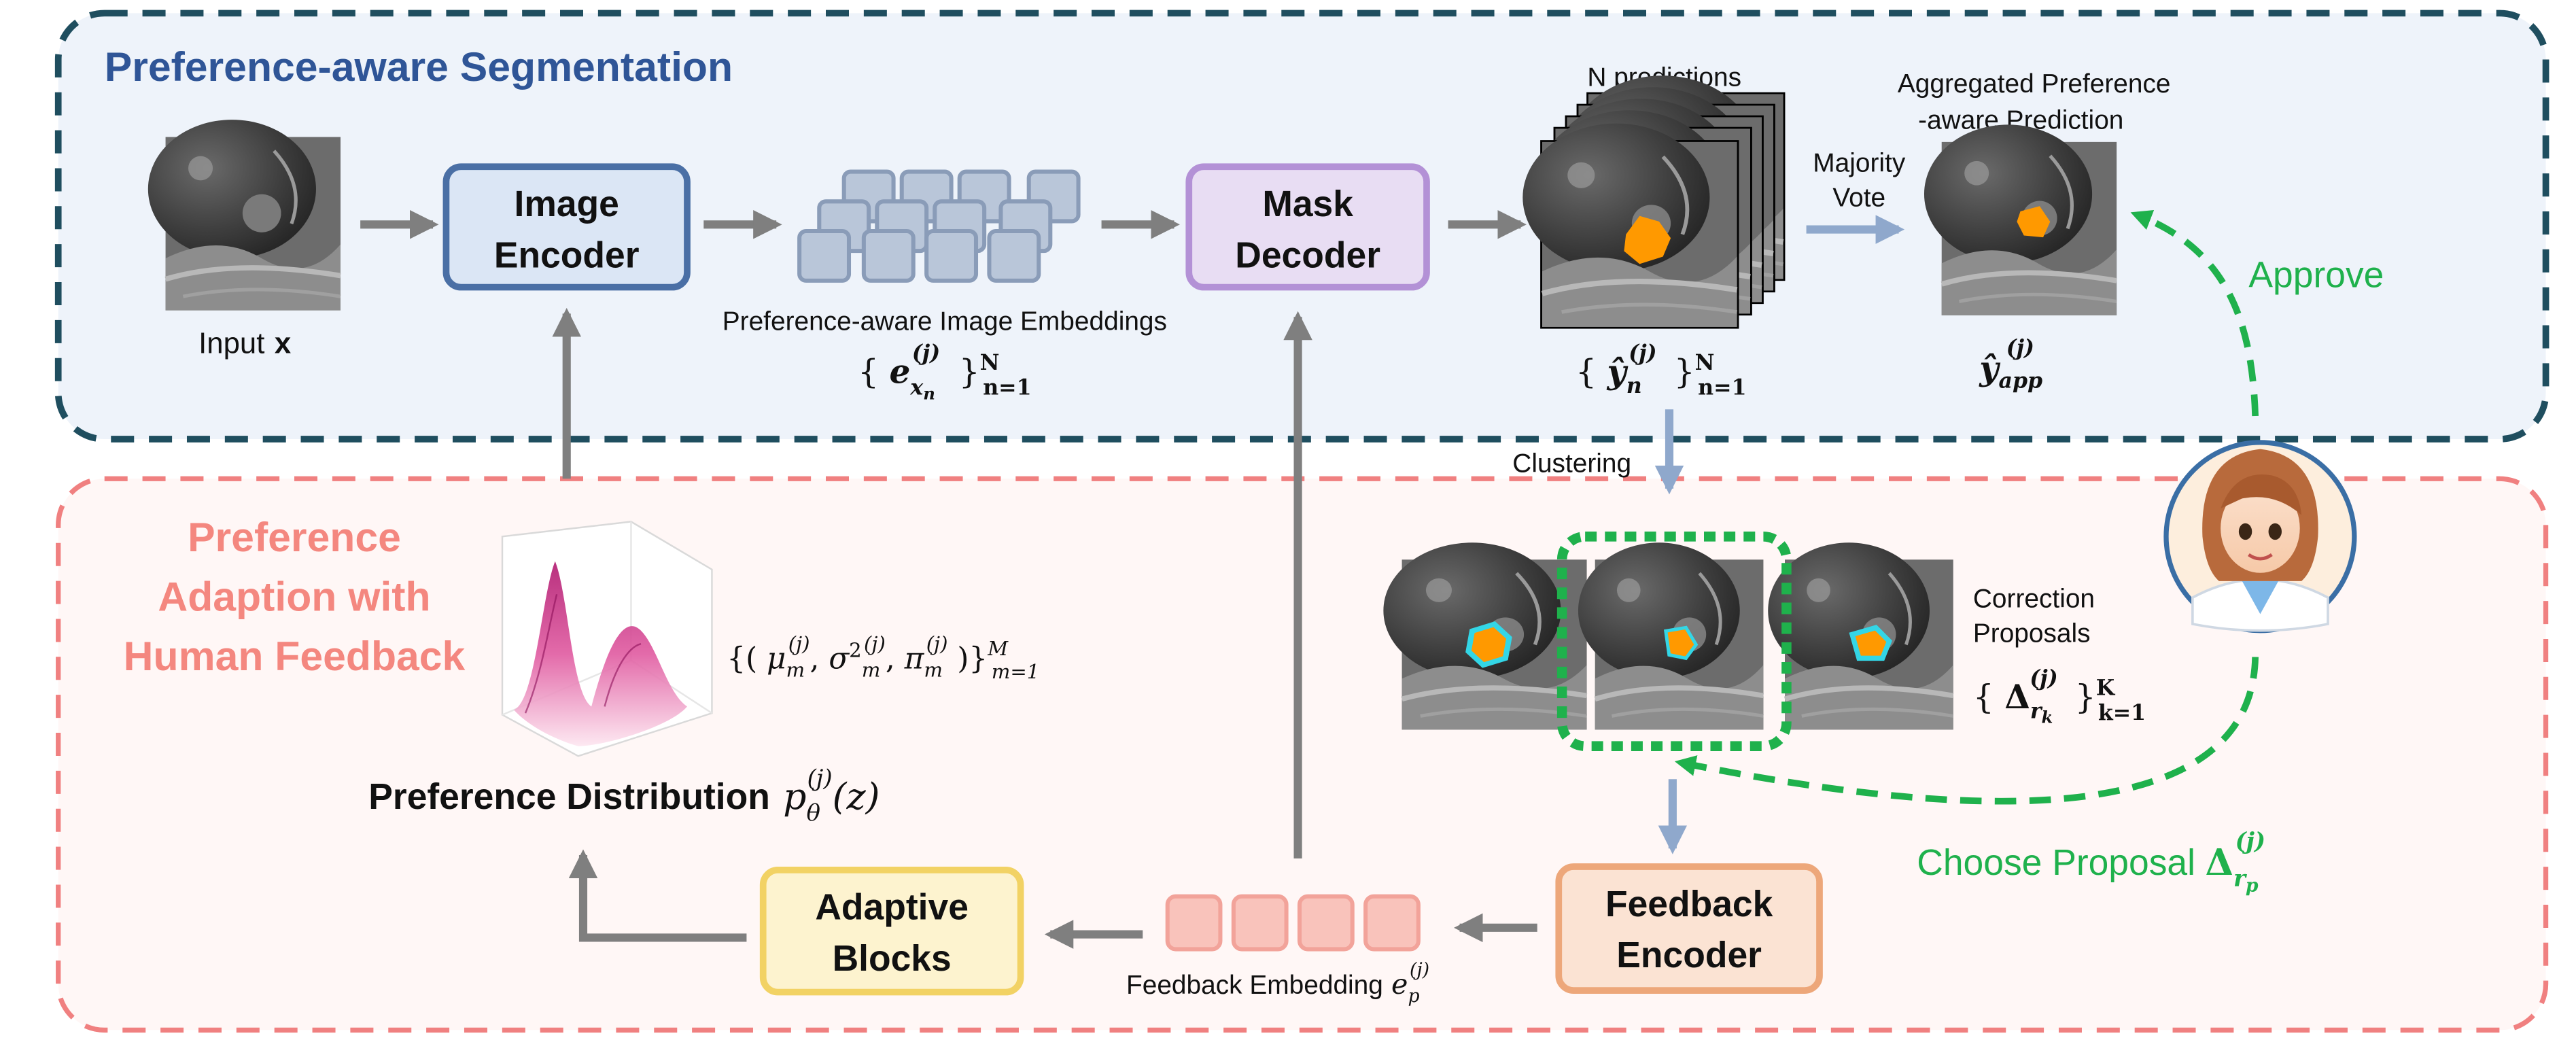 This screenshot has width=2576, height=1040. I want to click on adaptive-blocks-line-2: Blocks, so click(892, 959).